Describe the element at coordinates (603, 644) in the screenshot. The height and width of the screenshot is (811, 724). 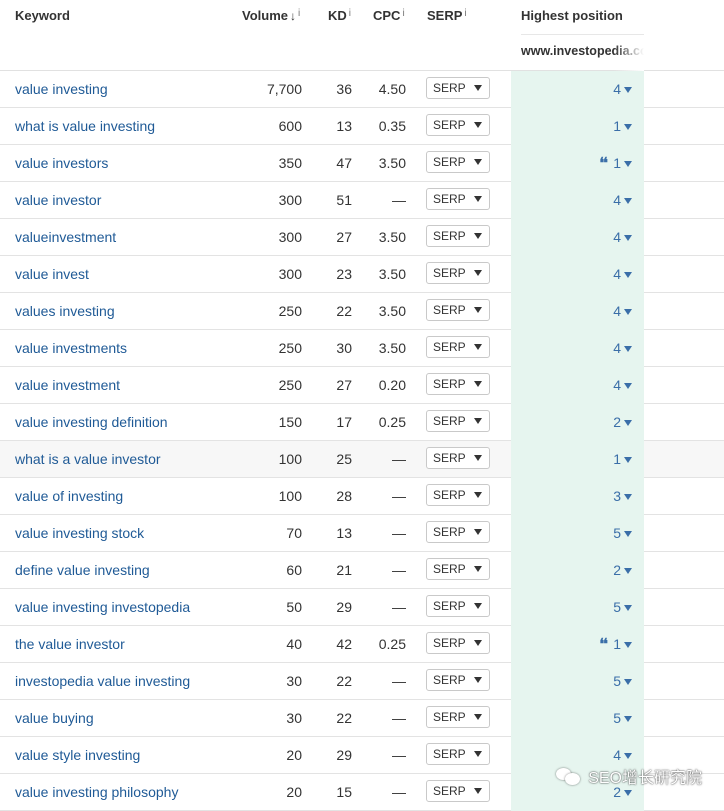
I see `featured-snippet-quote-icon: ❛❛` at that location.